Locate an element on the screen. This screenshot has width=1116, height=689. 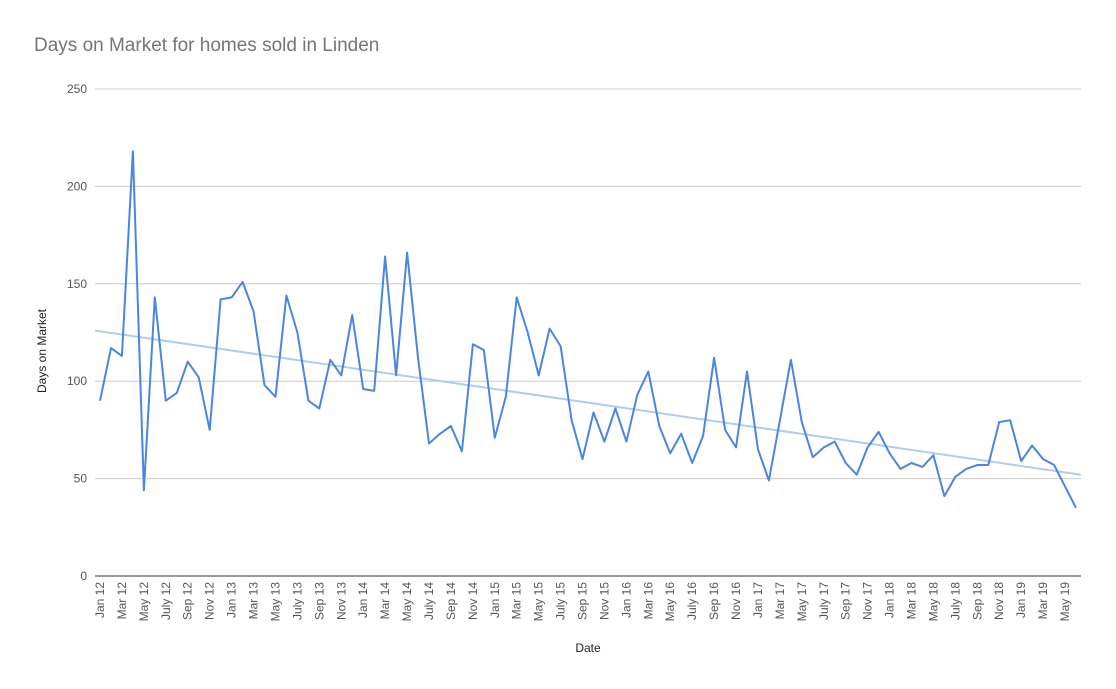
y-tick-label: 100 is located at coordinates (77, 381).